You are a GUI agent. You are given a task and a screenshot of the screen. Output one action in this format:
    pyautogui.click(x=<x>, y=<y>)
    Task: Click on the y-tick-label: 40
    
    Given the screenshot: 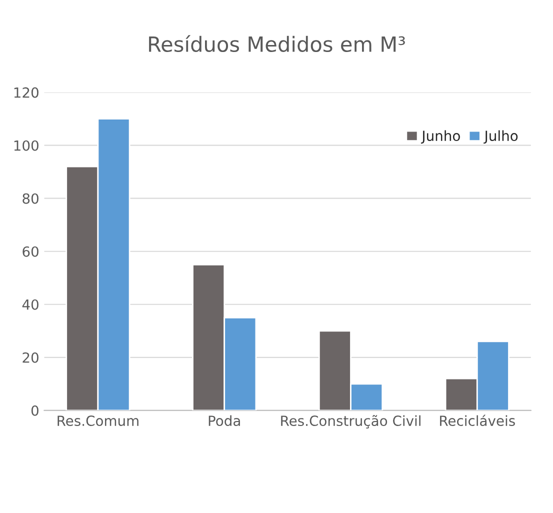 What is the action you would take?
    pyautogui.click(x=30, y=304)
    